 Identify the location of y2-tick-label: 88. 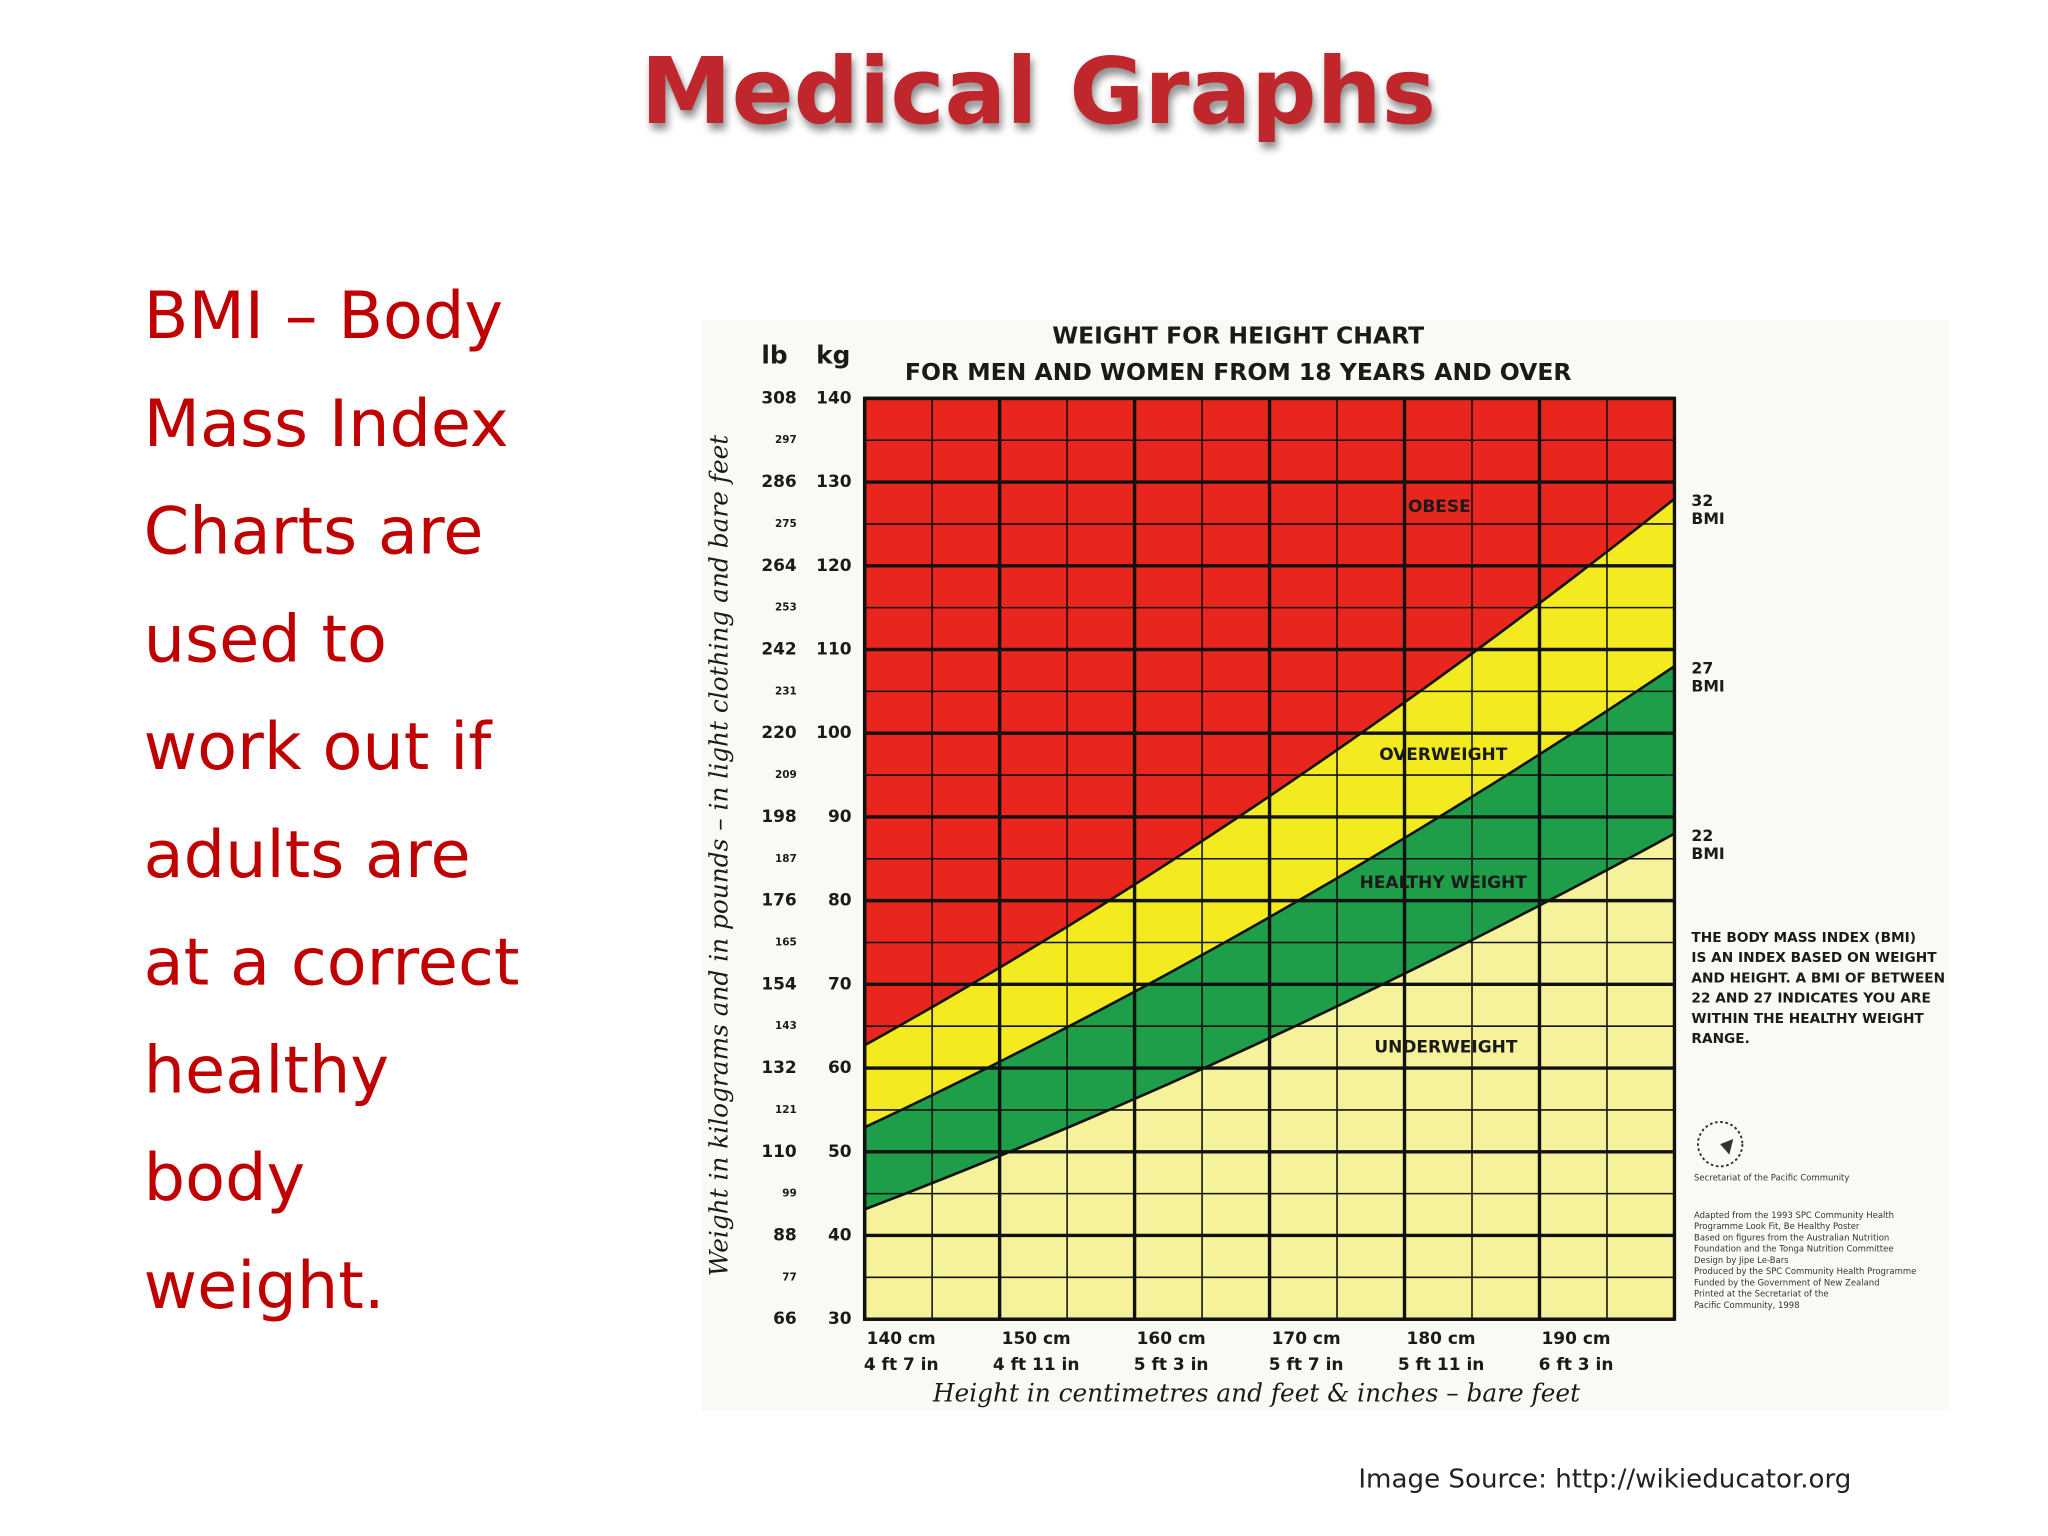
(785, 1235).